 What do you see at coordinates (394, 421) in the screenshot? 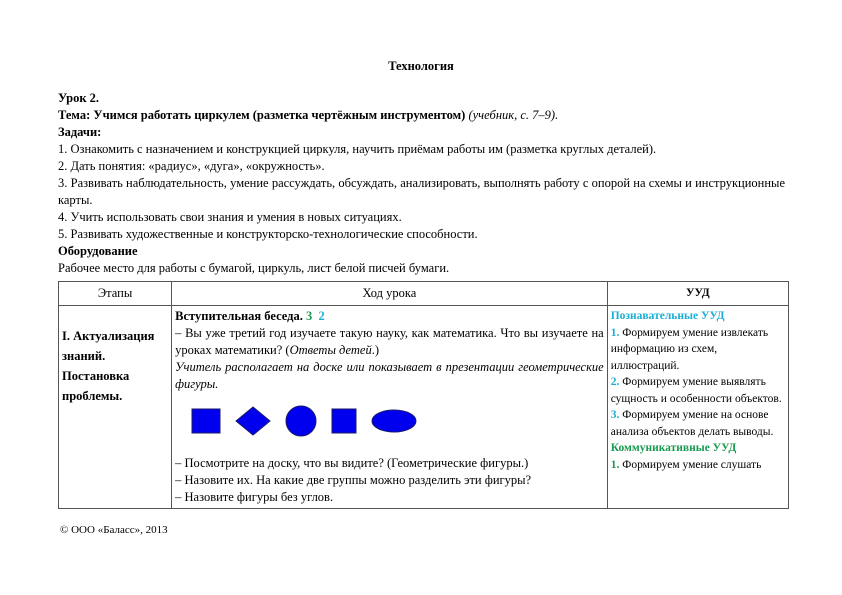
I see `ellipse-shape` at bounding box center [394, 421].